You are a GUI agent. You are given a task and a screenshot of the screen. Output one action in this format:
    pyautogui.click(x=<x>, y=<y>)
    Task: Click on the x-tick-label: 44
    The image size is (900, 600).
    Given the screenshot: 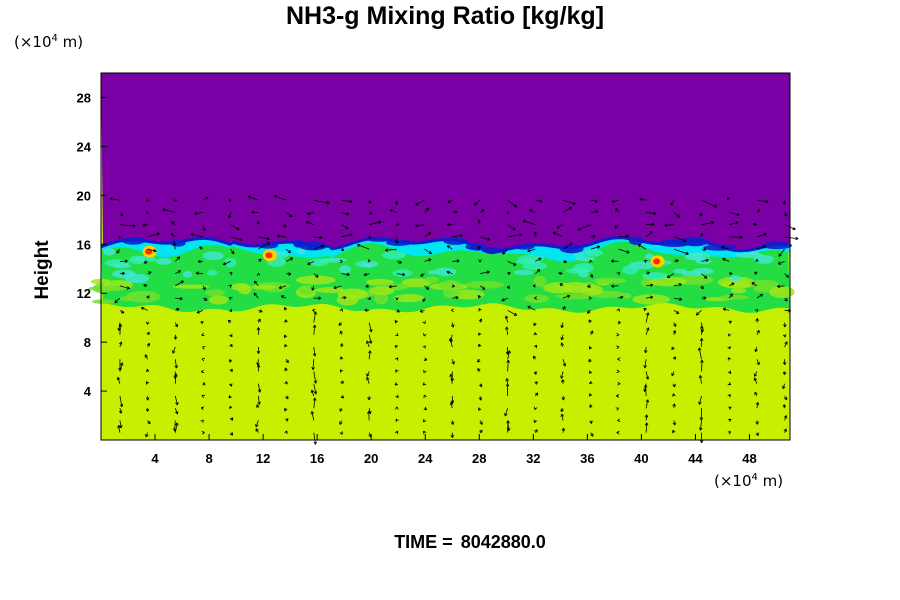 What is the action you would take?
    pyautogui.click(x=695, y=458)
    